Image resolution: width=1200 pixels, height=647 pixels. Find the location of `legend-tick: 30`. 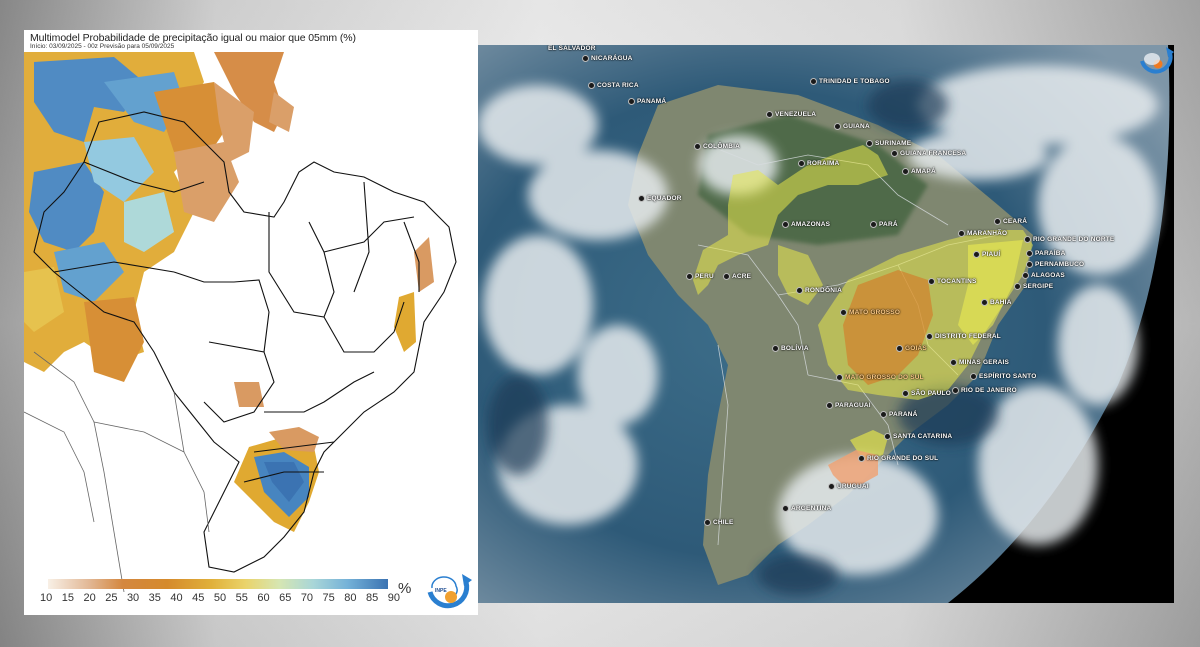

legend-tick: 30 is located at coordinates (133, 598).